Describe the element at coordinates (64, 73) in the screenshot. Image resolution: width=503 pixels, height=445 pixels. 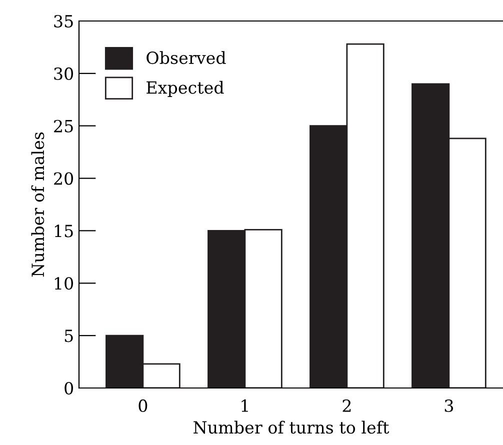
I see `y-tick-label: 30` at that location.